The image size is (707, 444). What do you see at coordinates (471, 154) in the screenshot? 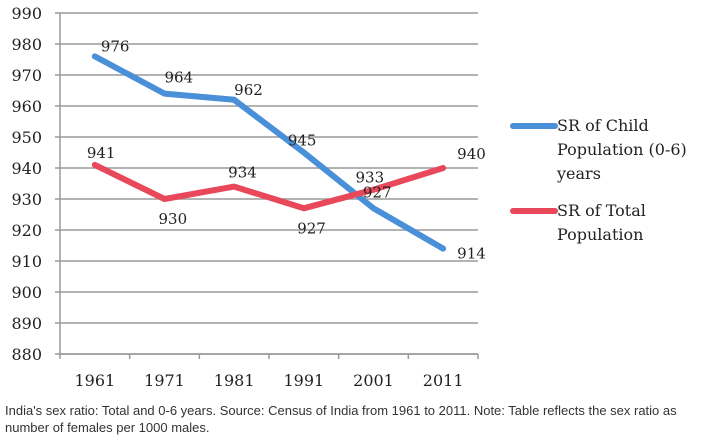
I see `data-label-total-2011: 940` at bounding box center [471, 154].